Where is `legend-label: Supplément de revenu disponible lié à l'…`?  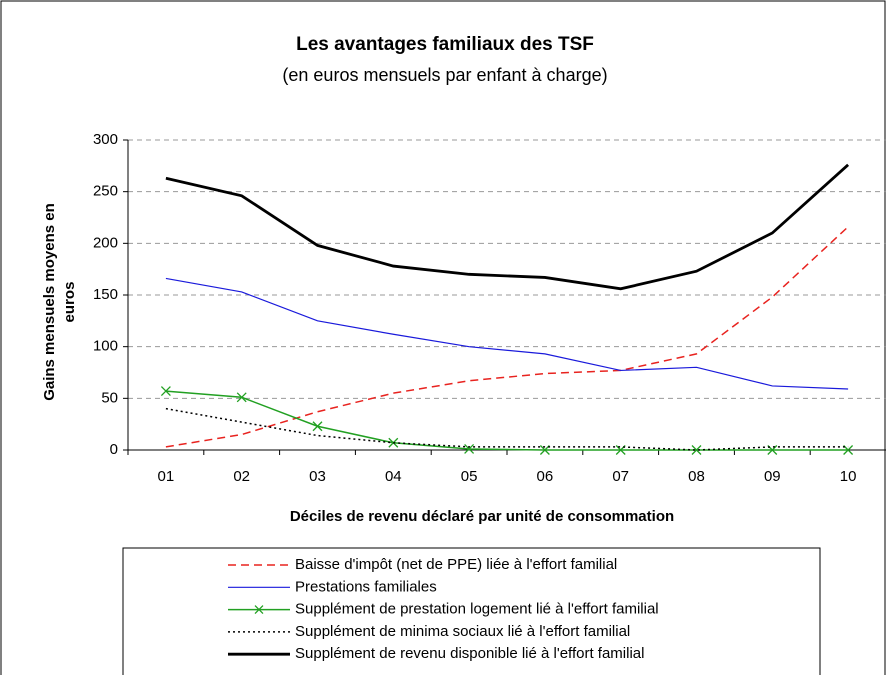 legend-label: Supplément de revenu disponible lié à l'… is located at coordinates (469, 653).